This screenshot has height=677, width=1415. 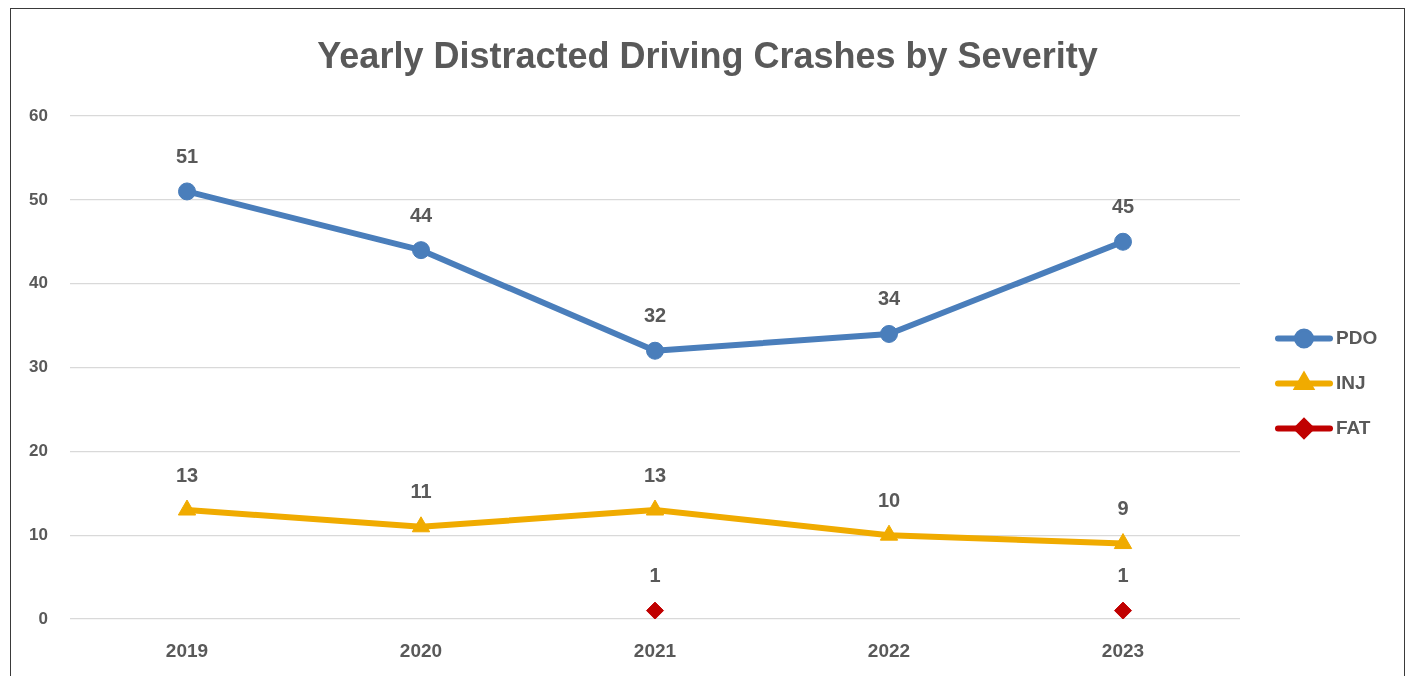 I want to click on x-tick-label: 2020, so click(x=421, y=650).